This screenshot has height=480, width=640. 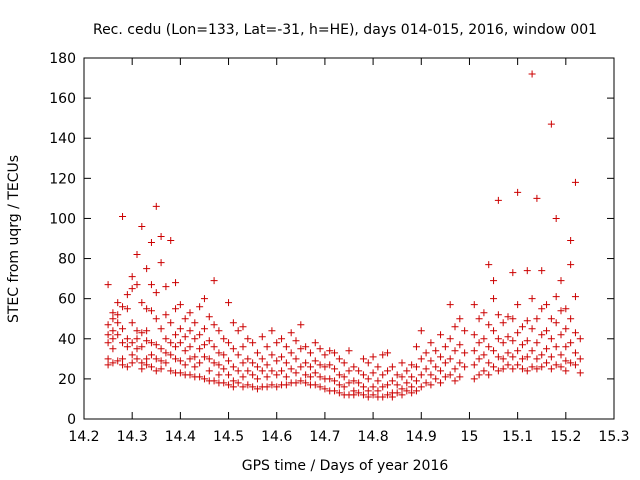 I want to click on x-tick-label: 15, so click(x=470, y=437).